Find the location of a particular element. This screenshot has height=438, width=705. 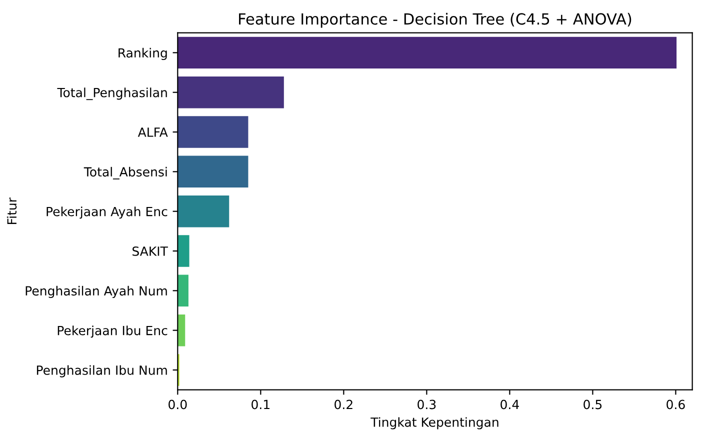

y-tick-label: Total_Penghasilan is located at coordinates (112, 94).